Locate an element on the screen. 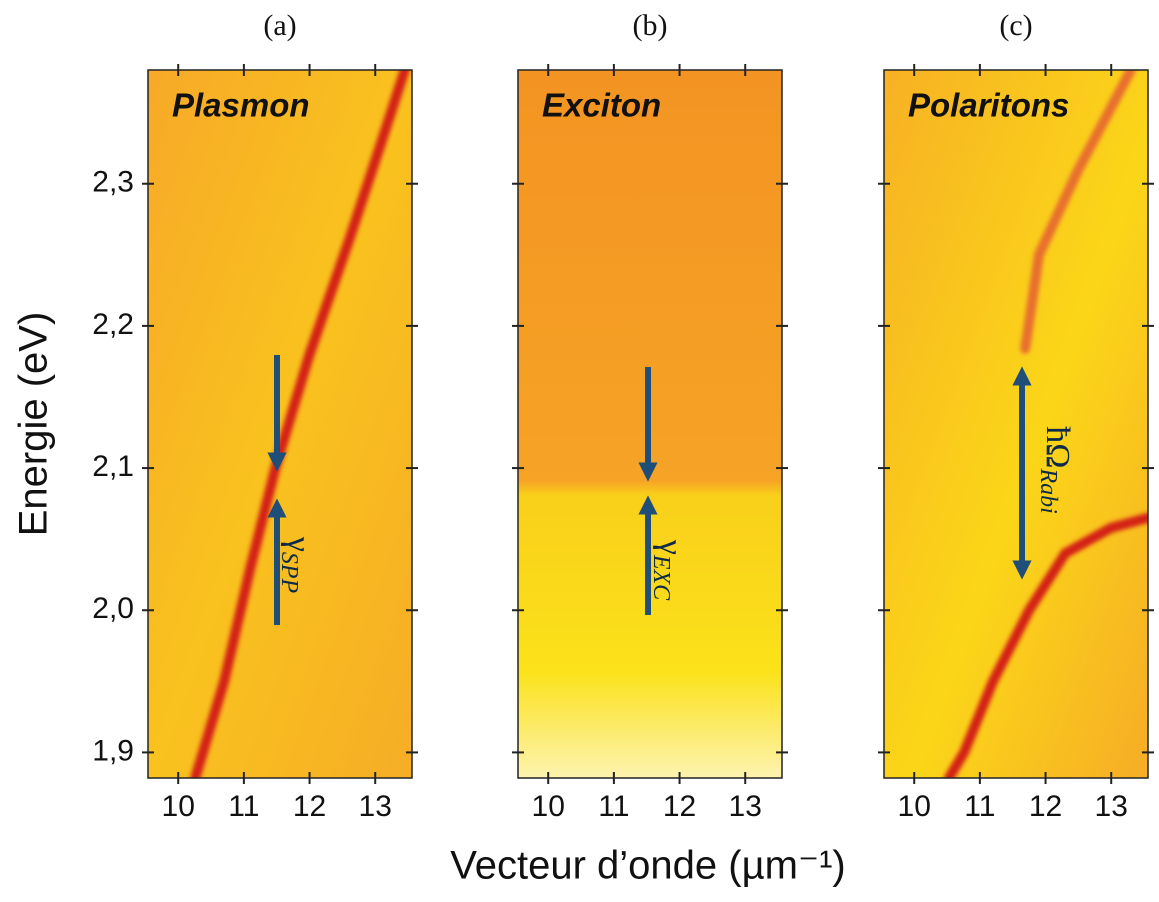  annotation: γSPP is located at coordinates (296, 565).